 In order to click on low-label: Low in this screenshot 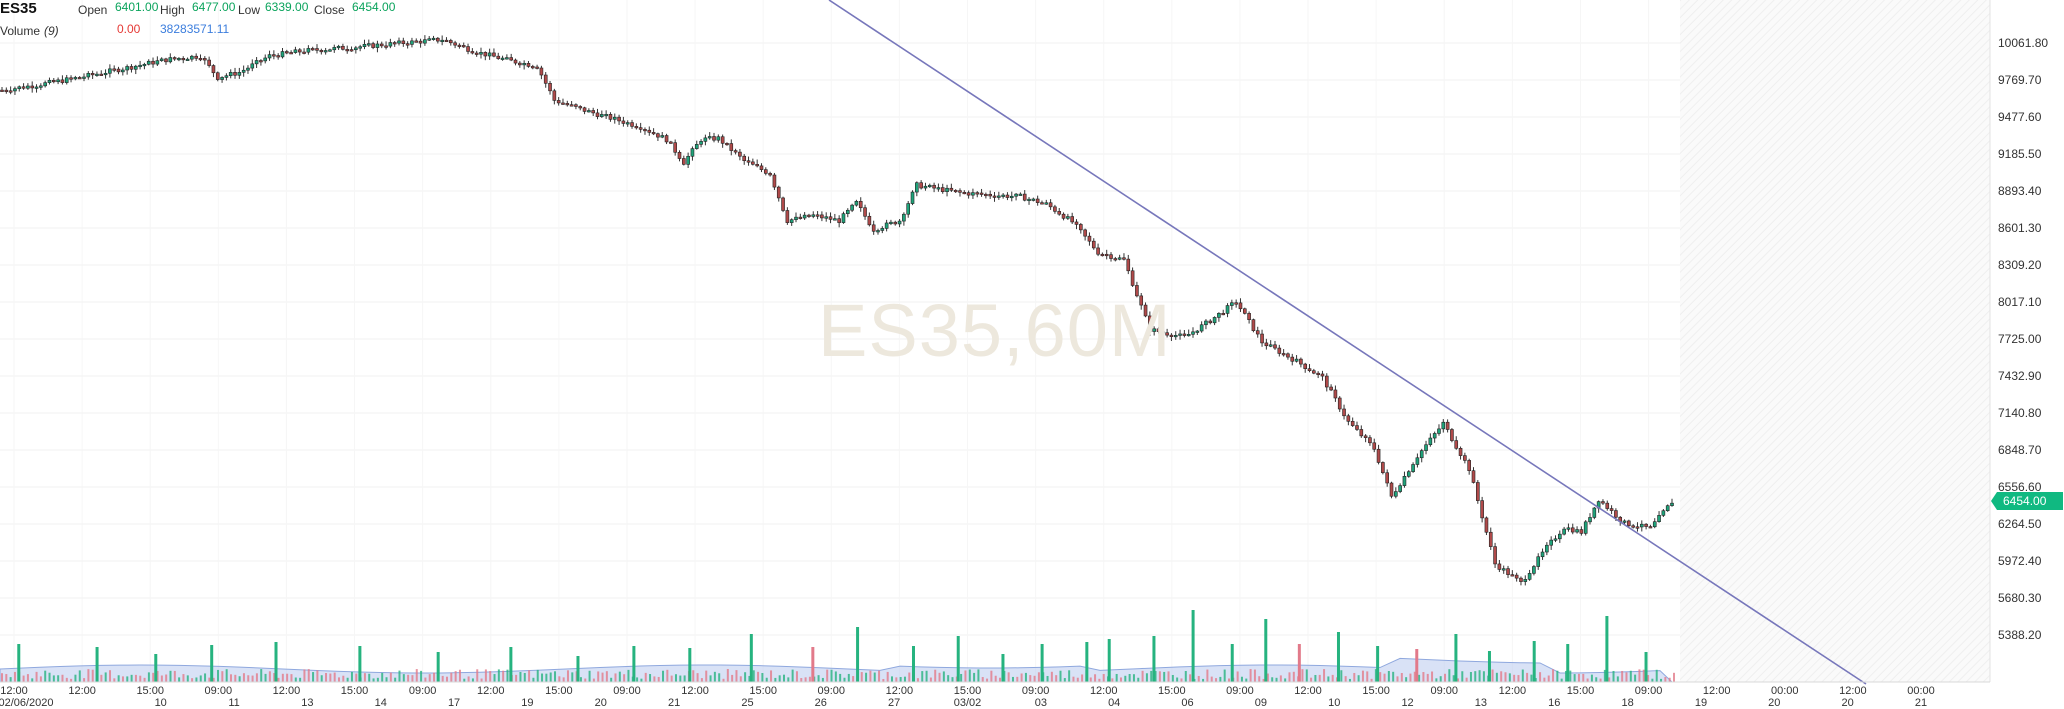, I will do `click(249, 10)`.